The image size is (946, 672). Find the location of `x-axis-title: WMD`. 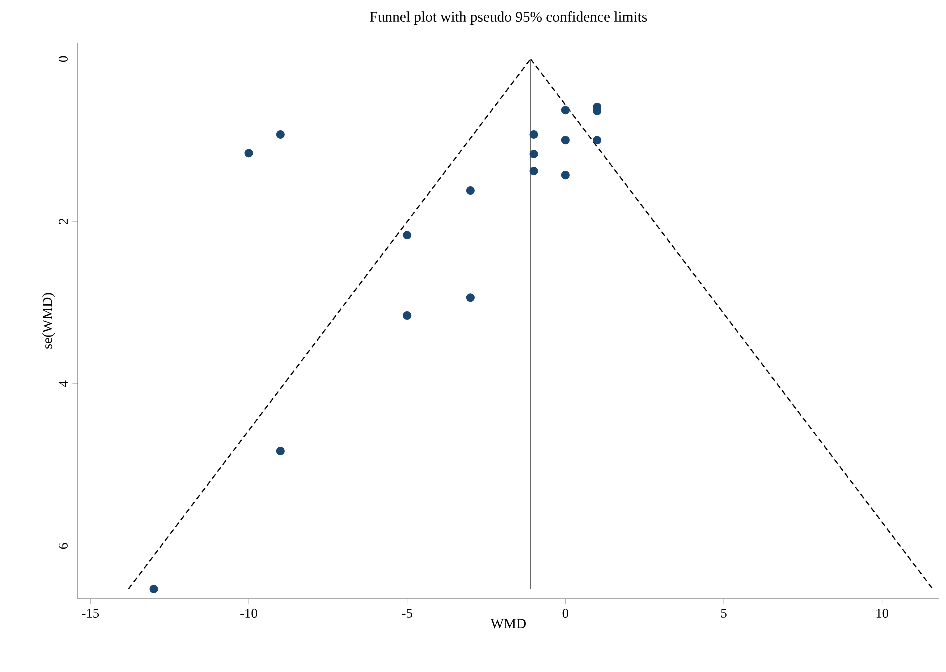

x-axis-title: WMD is located at coordinates (508, 624).